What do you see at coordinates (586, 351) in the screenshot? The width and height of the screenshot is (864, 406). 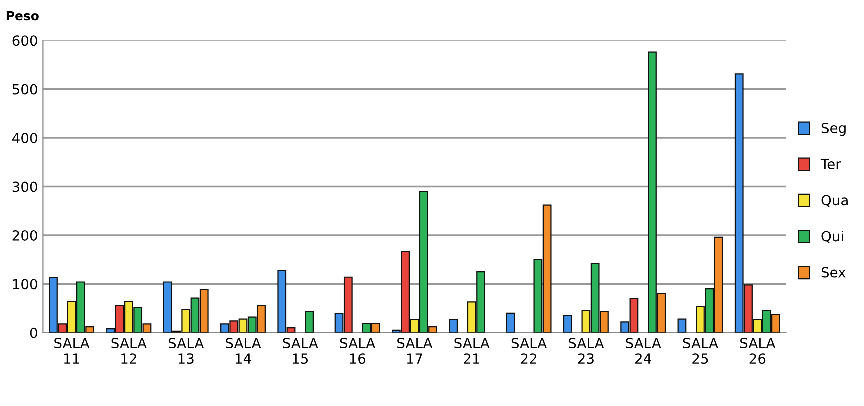 I see `x-tick-label: SALA 23` at bounding box center [586, 351].